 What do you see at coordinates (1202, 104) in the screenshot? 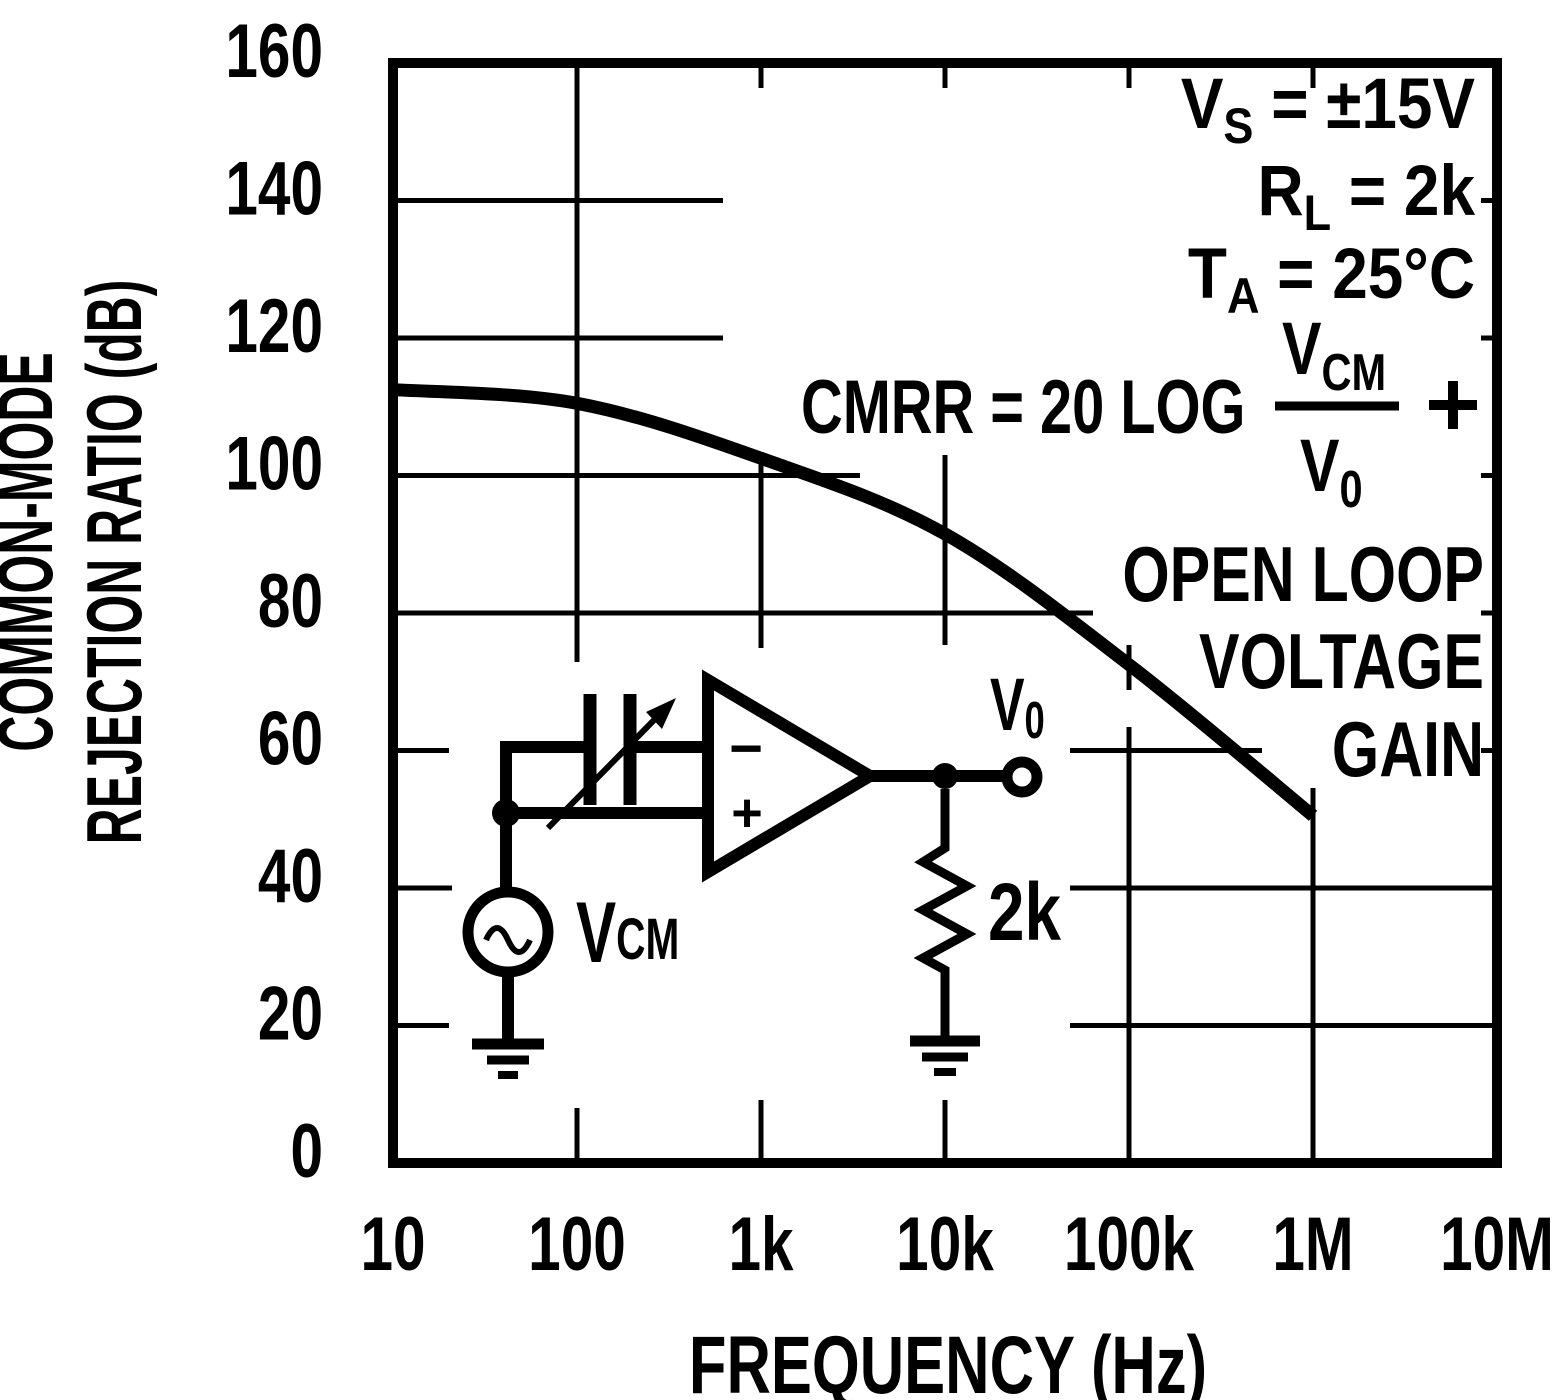
I see `condition-vs-base: V` at bounding box center [1202, 104].